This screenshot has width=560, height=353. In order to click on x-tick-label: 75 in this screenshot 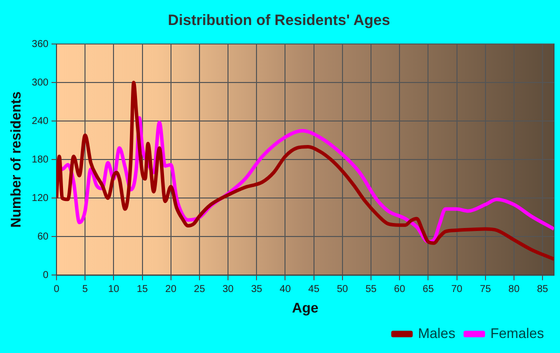, I will do `click(486, 289)`.